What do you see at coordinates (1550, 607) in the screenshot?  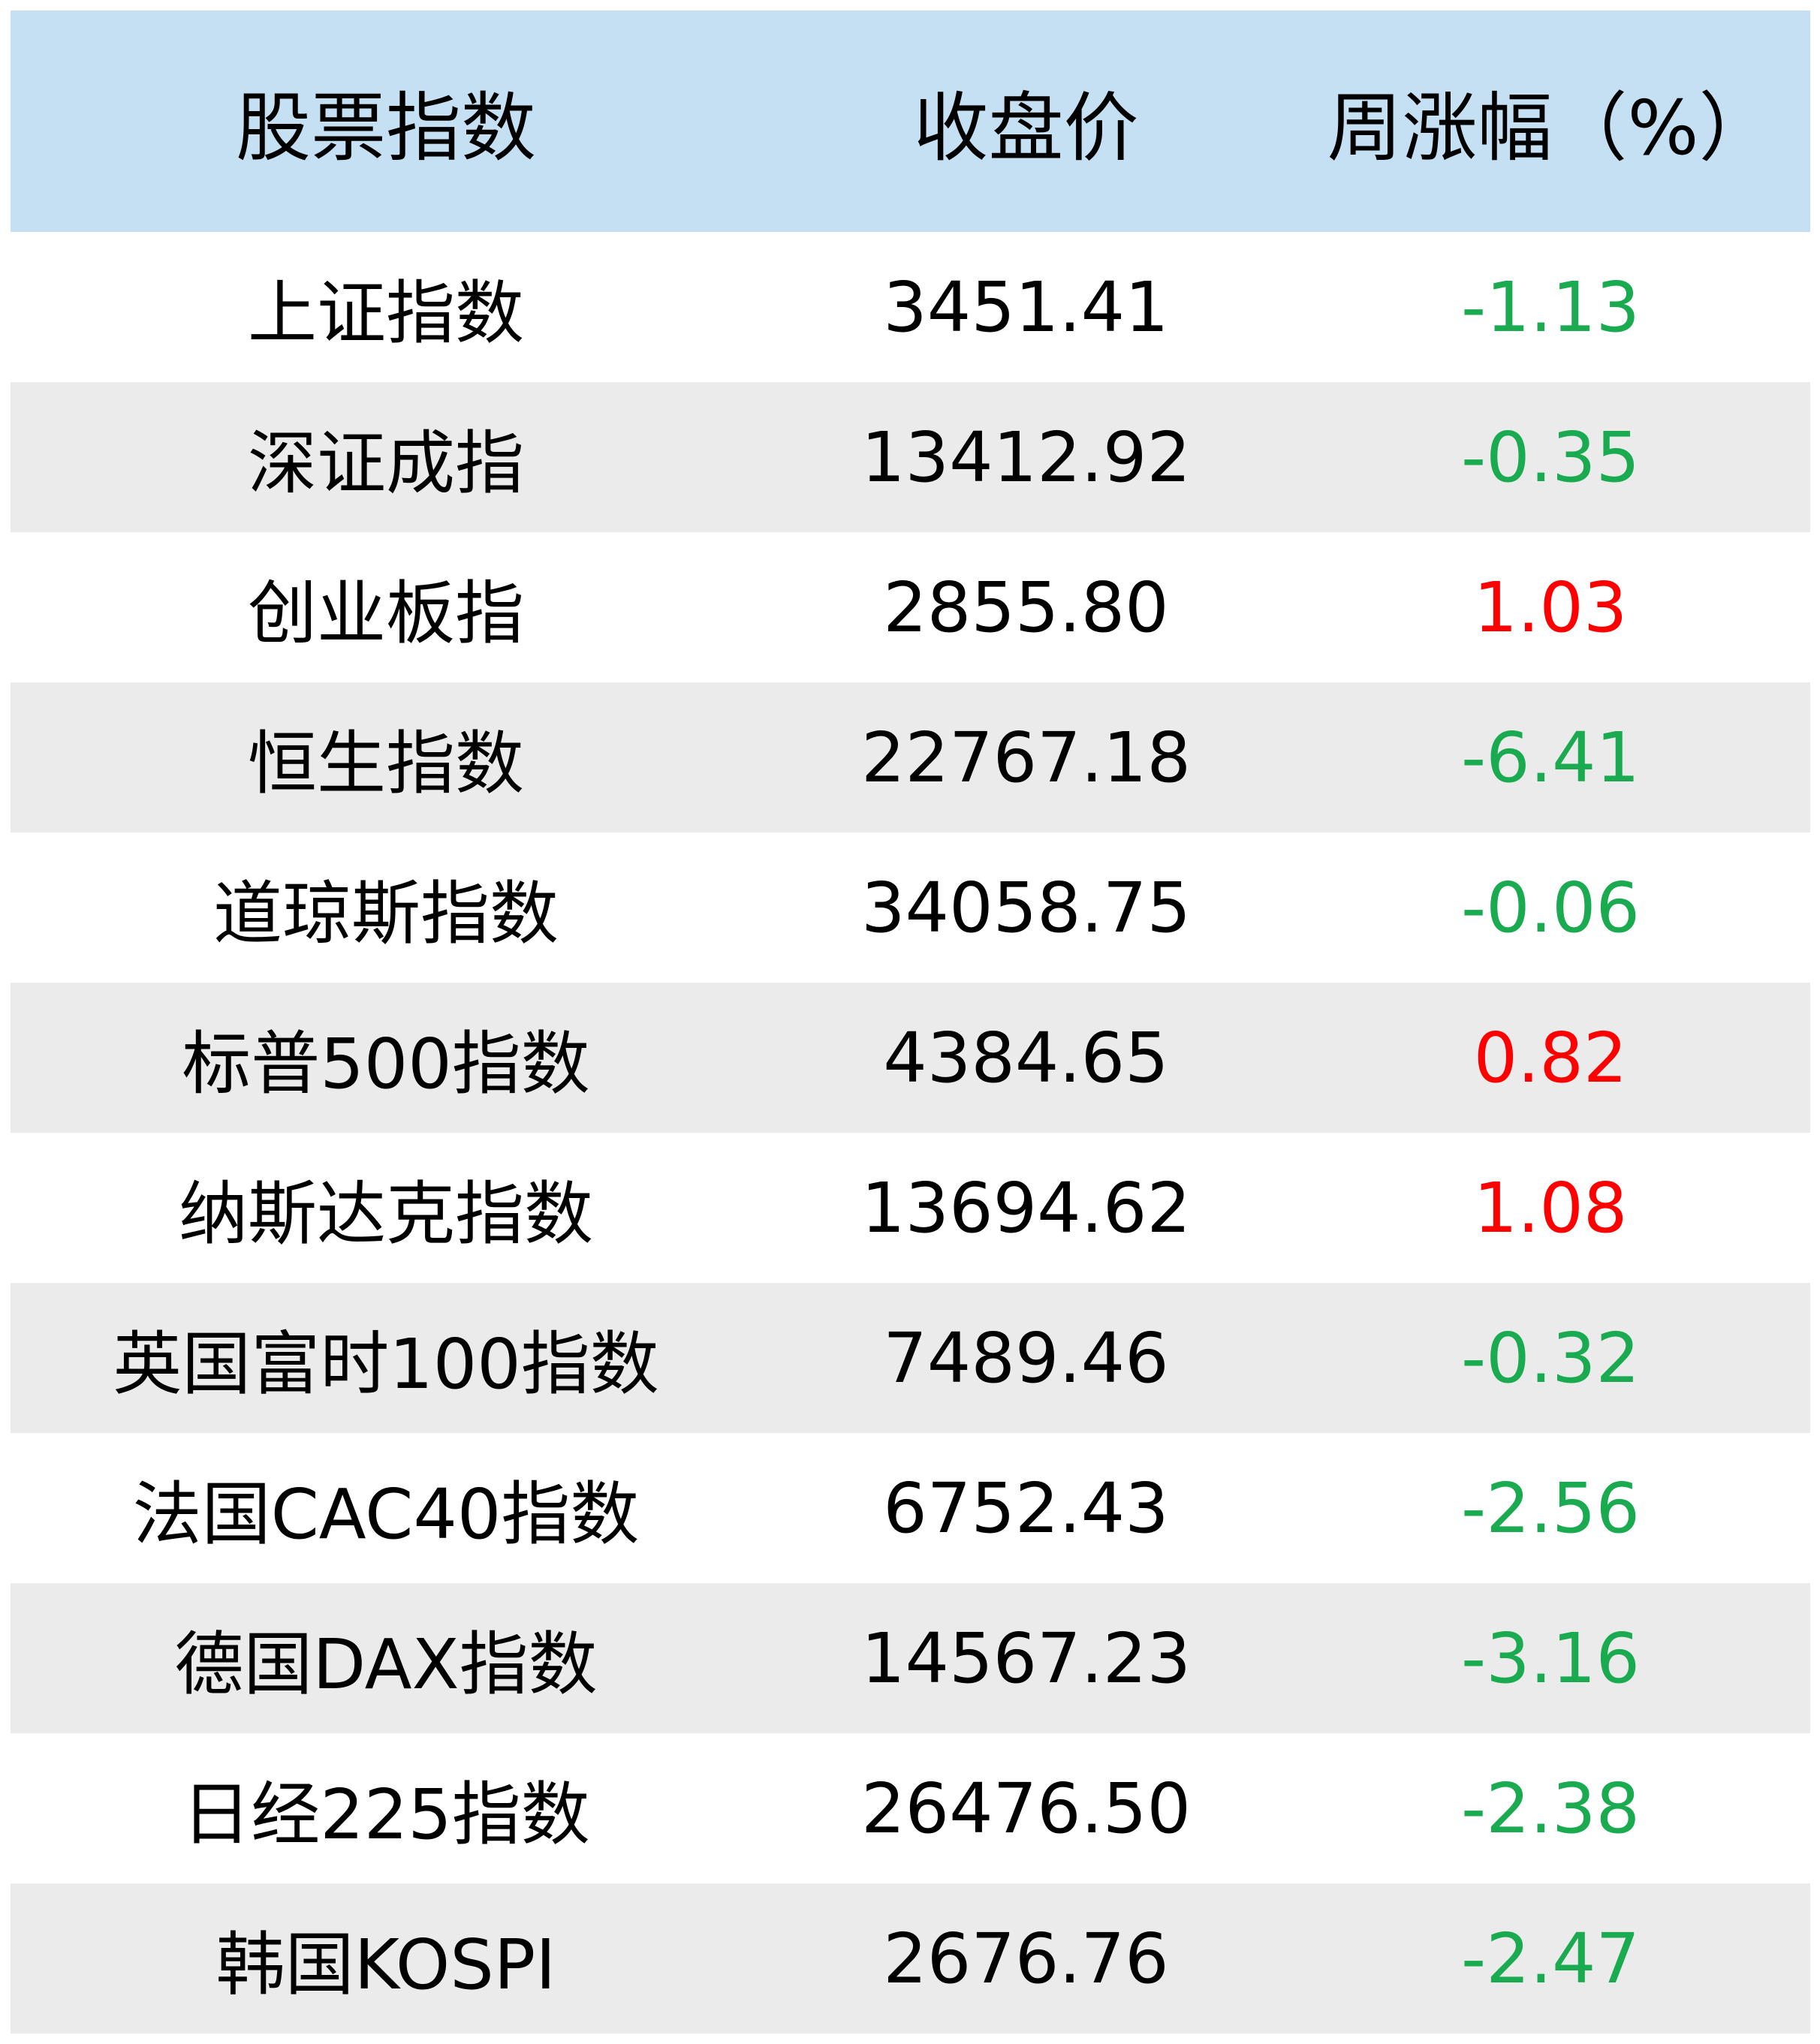 I see `weekly-change: 1.03` at bounding box center [1550, 607].